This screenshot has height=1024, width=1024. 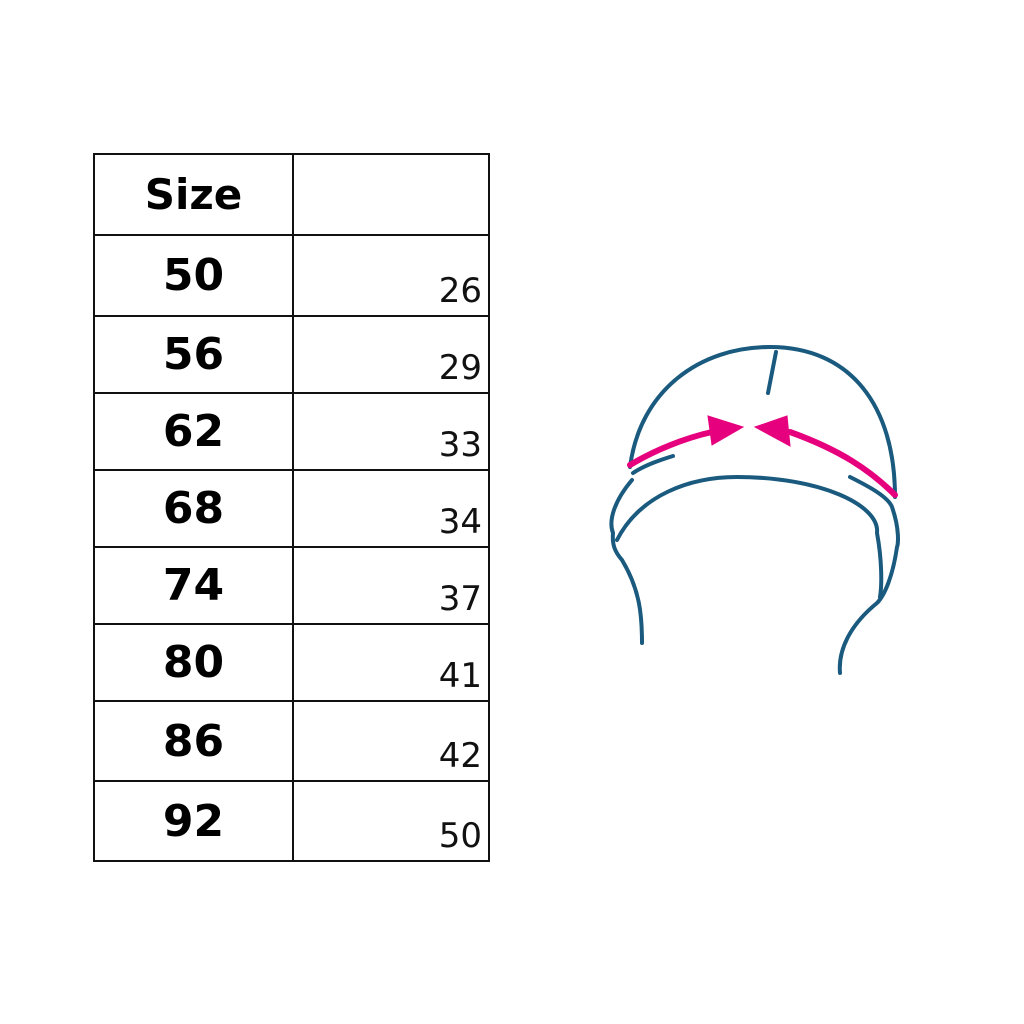 I want to click on table-row: 62 33, so click(x=291, y=431).